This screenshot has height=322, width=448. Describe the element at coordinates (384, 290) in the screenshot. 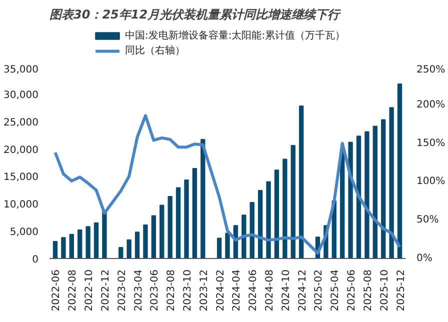

I see `x-tick-label: 2025-10` at that location.